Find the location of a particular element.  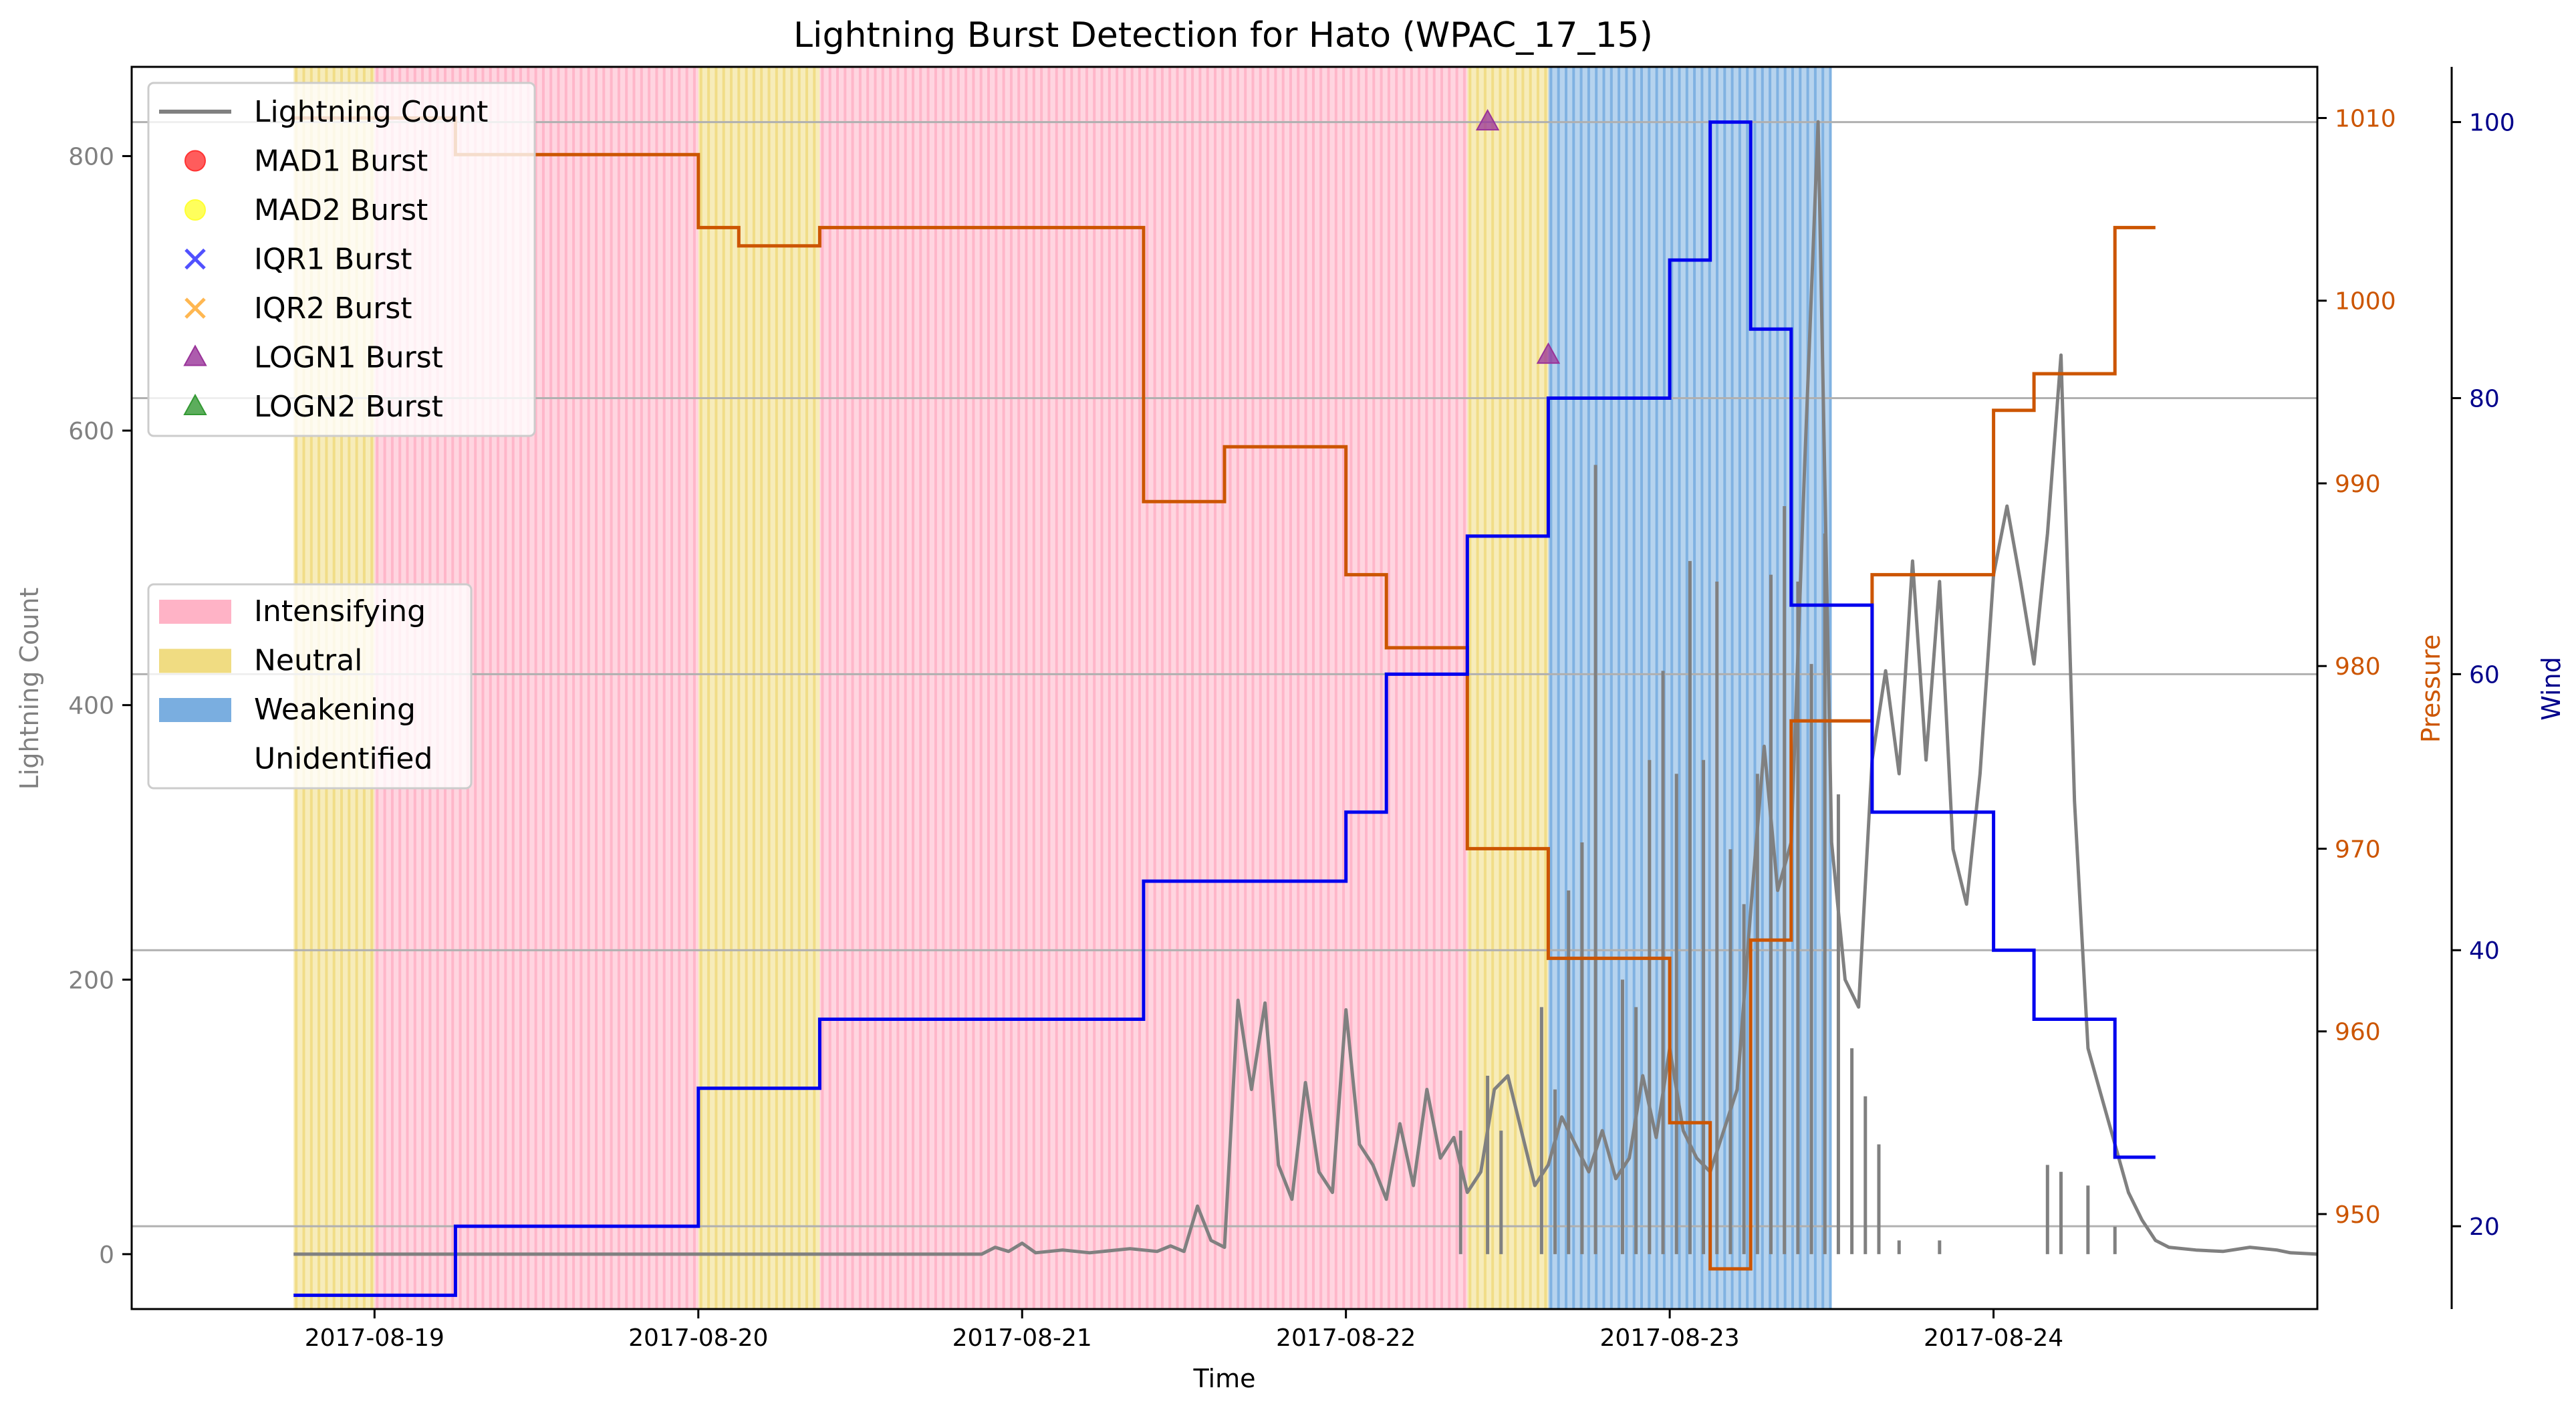

legend-phase-entry-2: Weakening is located at coordinates (288, 710).